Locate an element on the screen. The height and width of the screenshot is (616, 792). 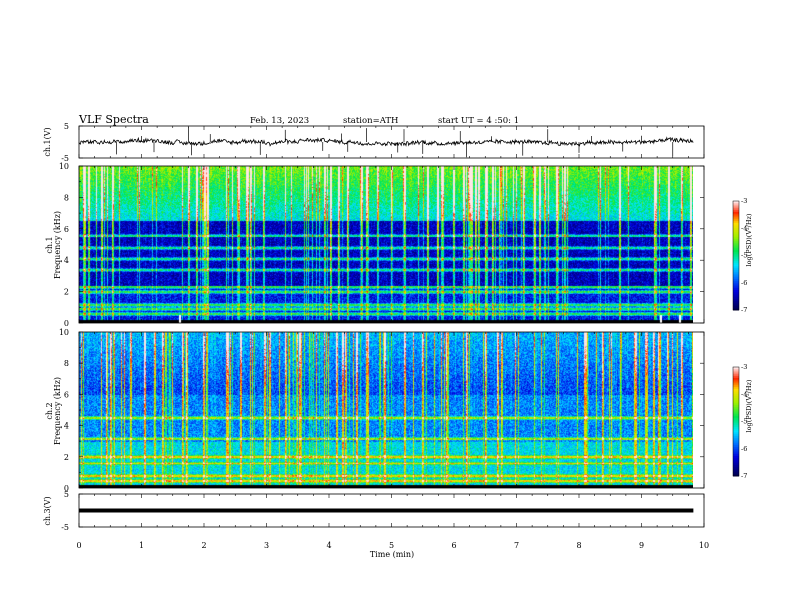
date-label: Feb. 13, 2023 is located at coordinates (279, 121).